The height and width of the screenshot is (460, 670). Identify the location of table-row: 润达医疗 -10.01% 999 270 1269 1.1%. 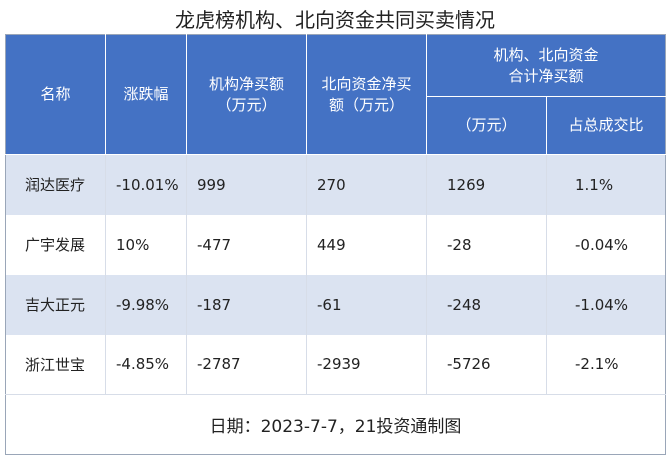
(335, 184).